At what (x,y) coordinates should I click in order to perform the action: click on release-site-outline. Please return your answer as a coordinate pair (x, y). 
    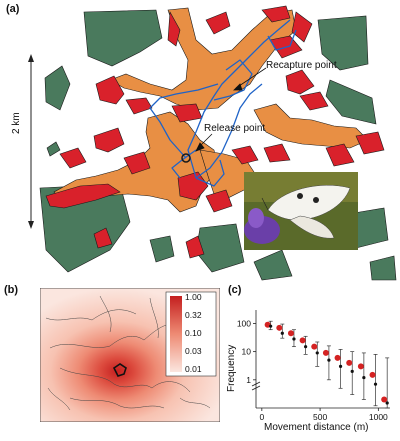
    Looking at the image, I should click on (119, 370).